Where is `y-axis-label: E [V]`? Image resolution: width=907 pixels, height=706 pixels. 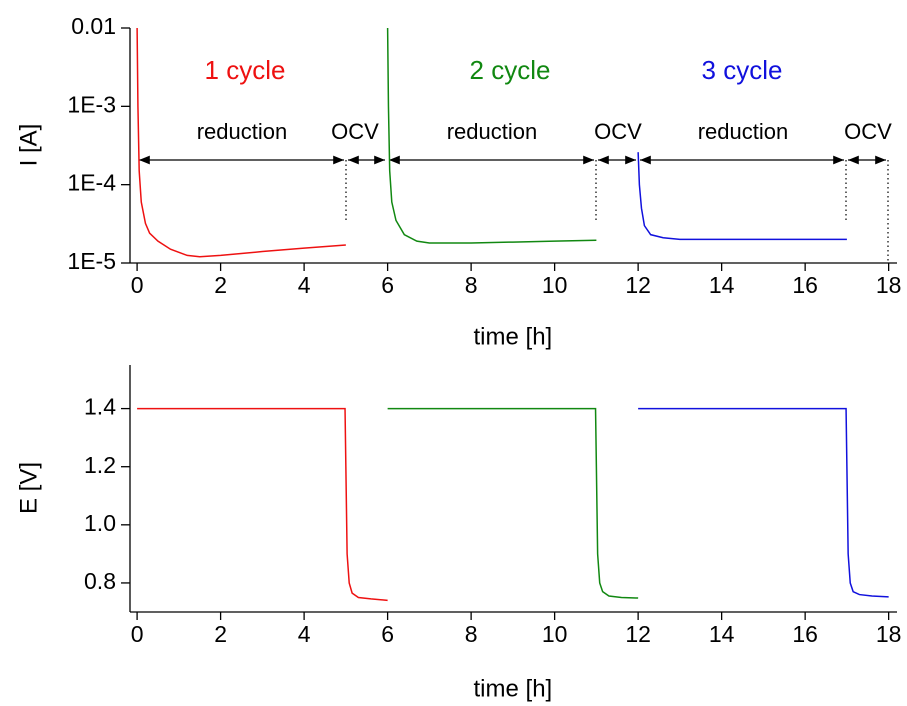 y-axis-label: E [V] is located at coordinates (28, 488).